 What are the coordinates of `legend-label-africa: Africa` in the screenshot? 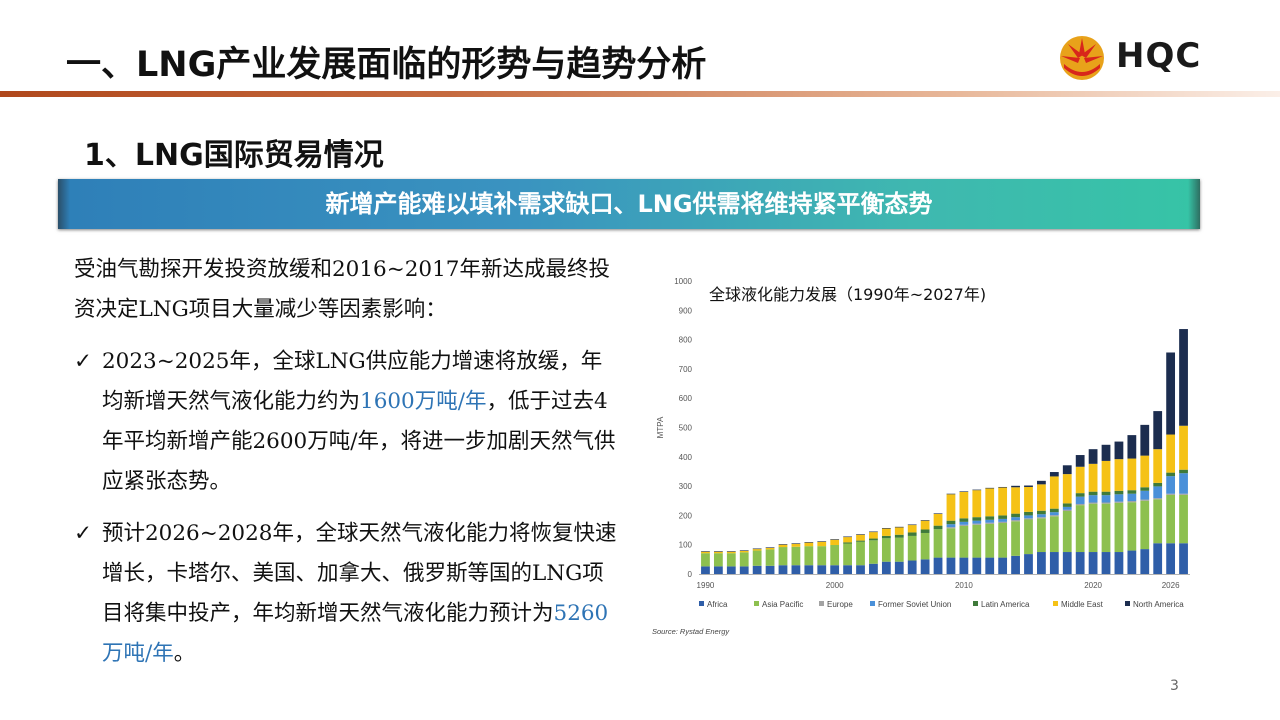 It's located at (717, 604).